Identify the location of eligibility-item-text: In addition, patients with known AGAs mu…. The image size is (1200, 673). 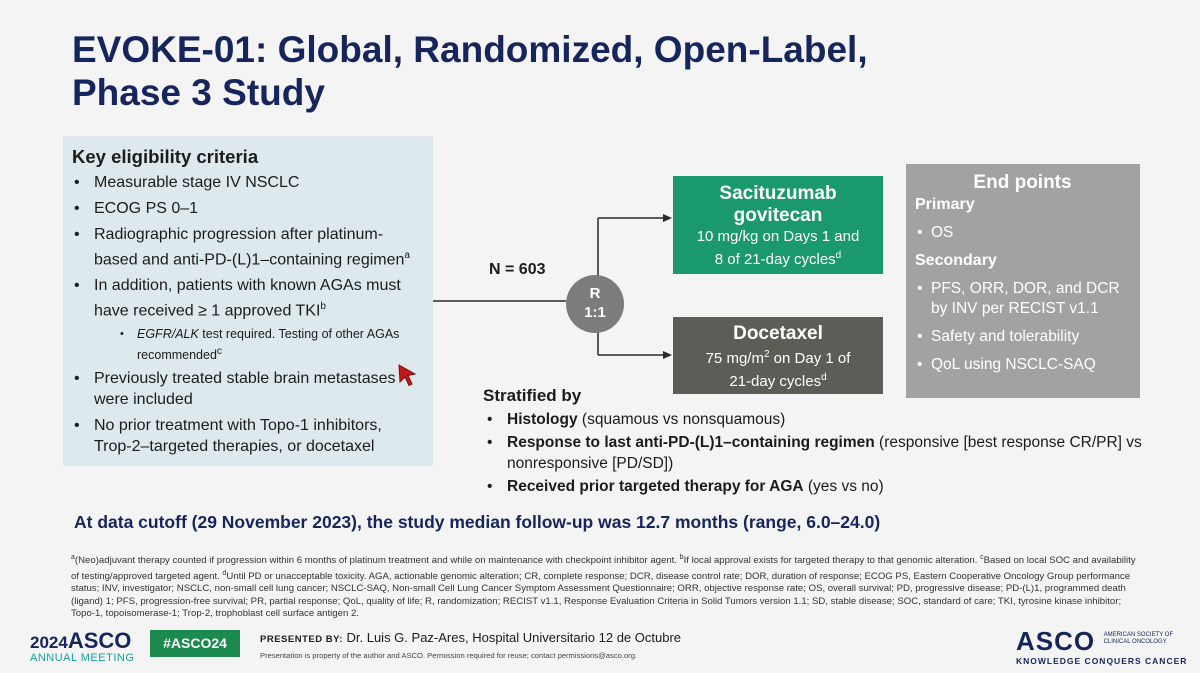
(247, 298).